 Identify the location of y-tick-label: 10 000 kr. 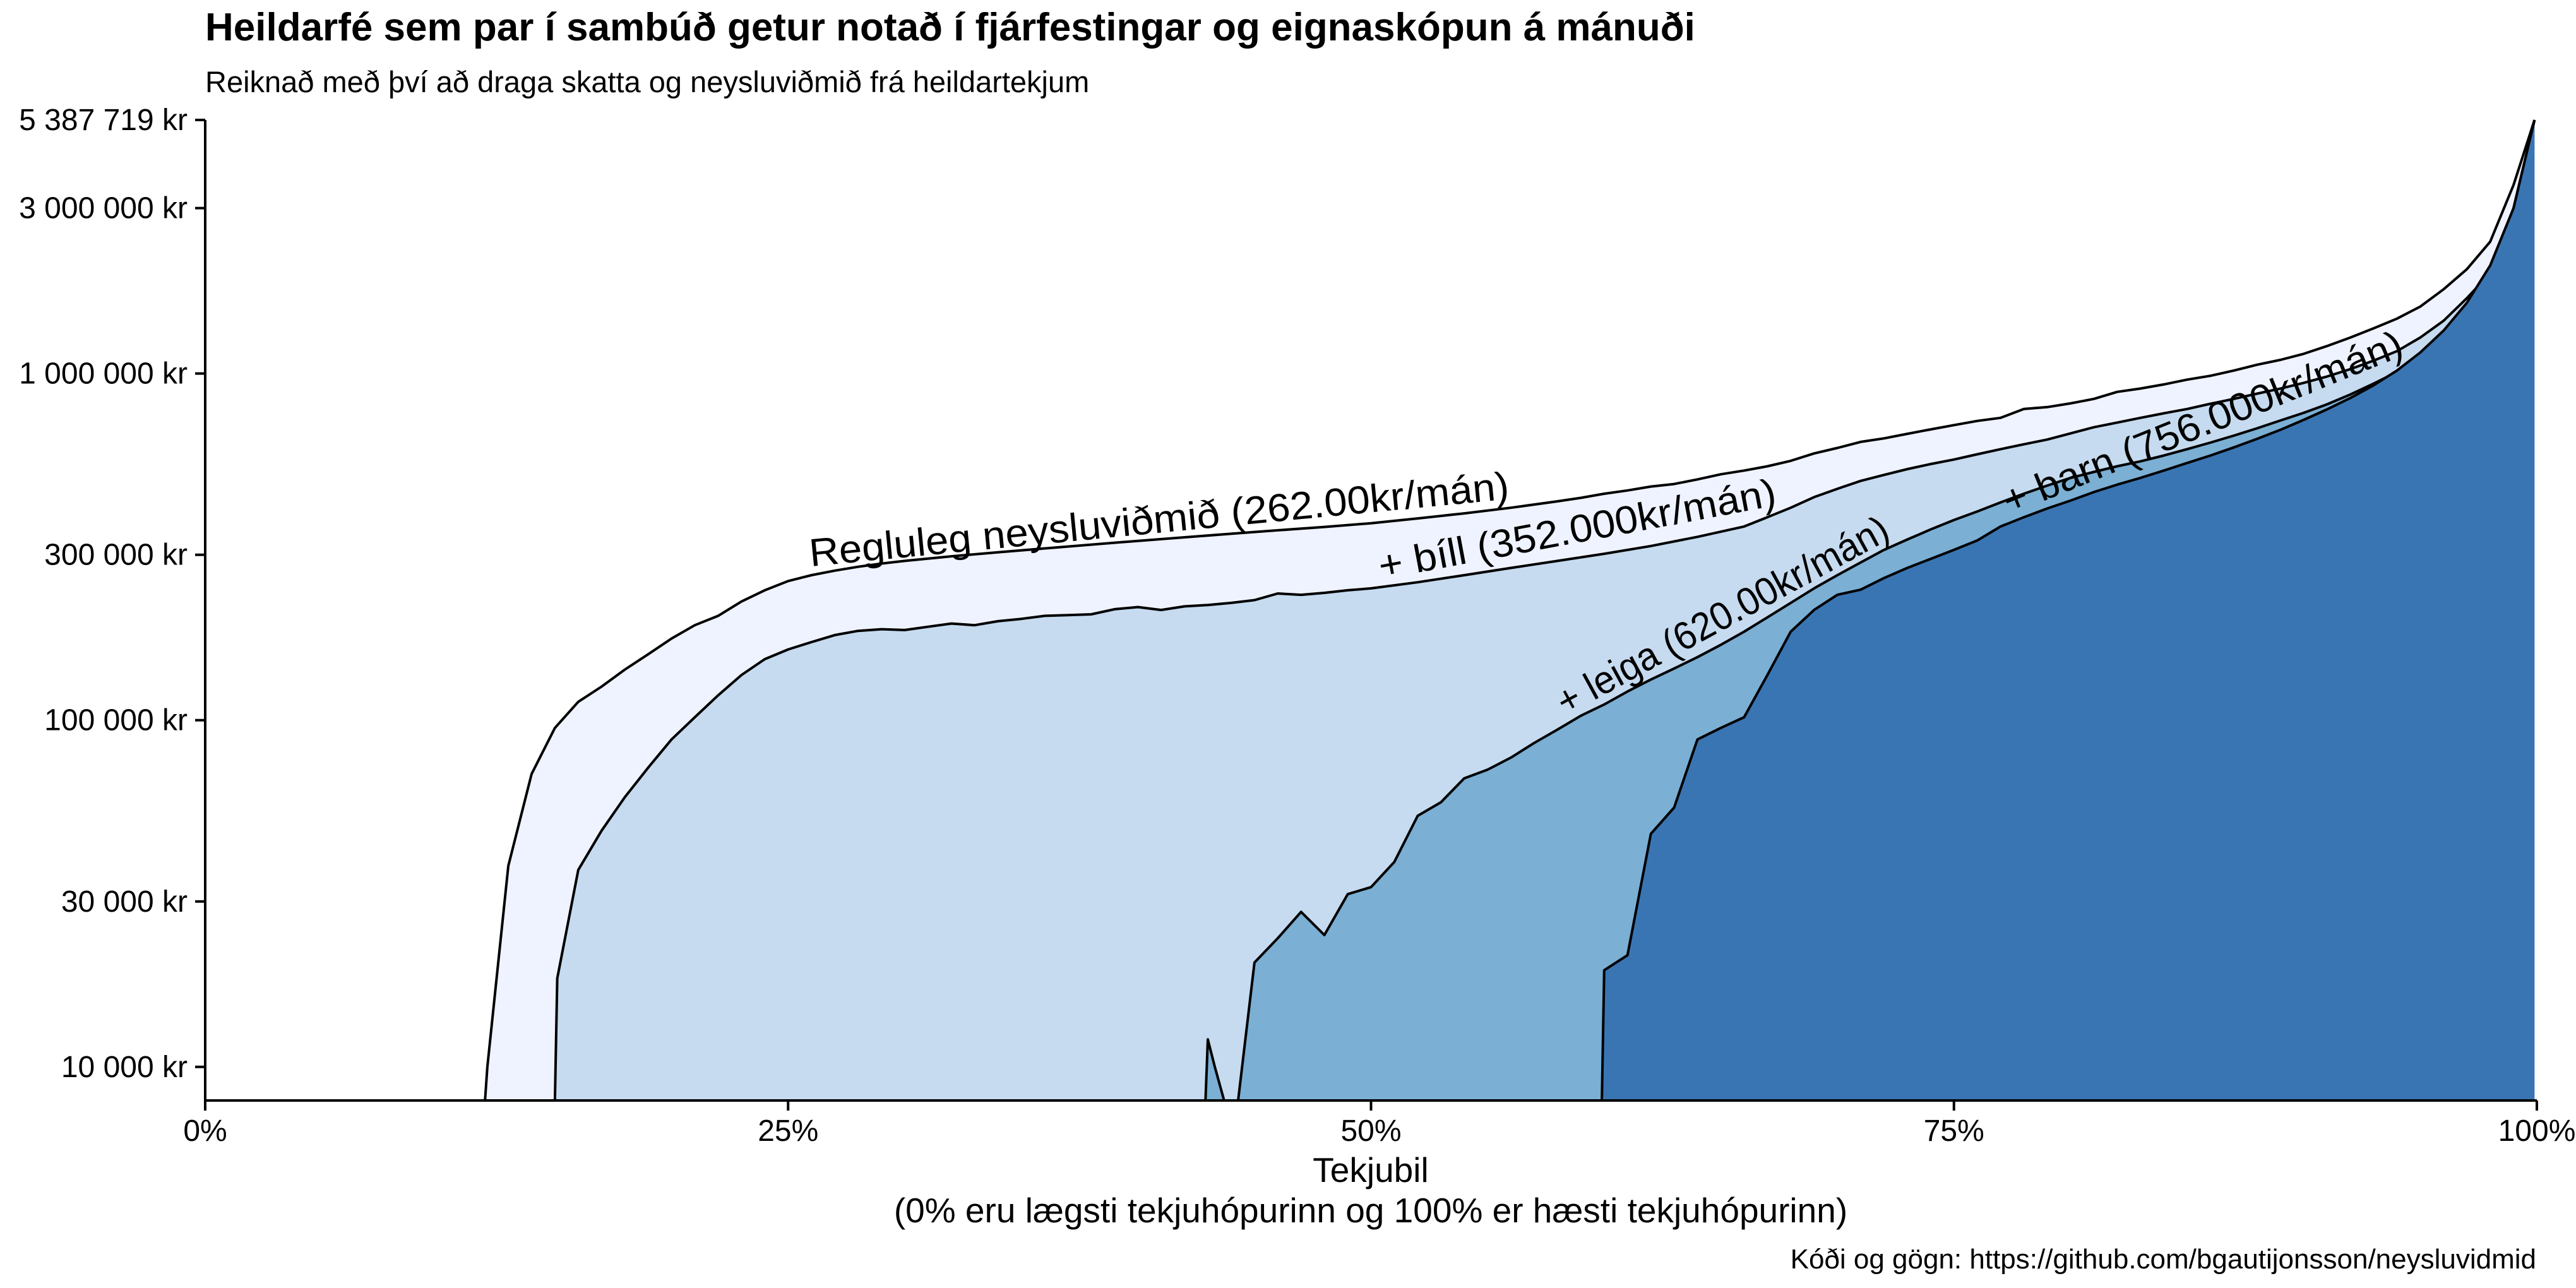
(124, 1067).